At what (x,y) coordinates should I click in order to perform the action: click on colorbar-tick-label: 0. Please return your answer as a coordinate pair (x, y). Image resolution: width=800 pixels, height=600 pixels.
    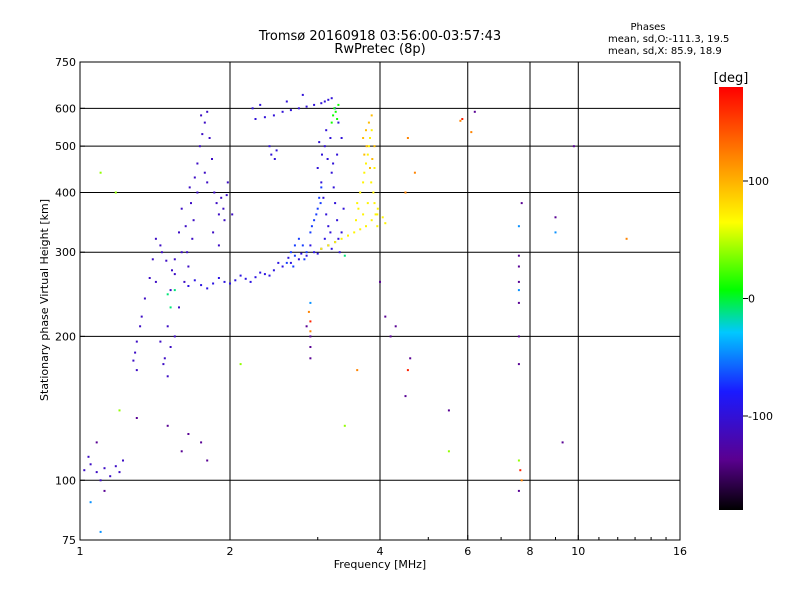
    Looking at the image, I should click on (751, 299).